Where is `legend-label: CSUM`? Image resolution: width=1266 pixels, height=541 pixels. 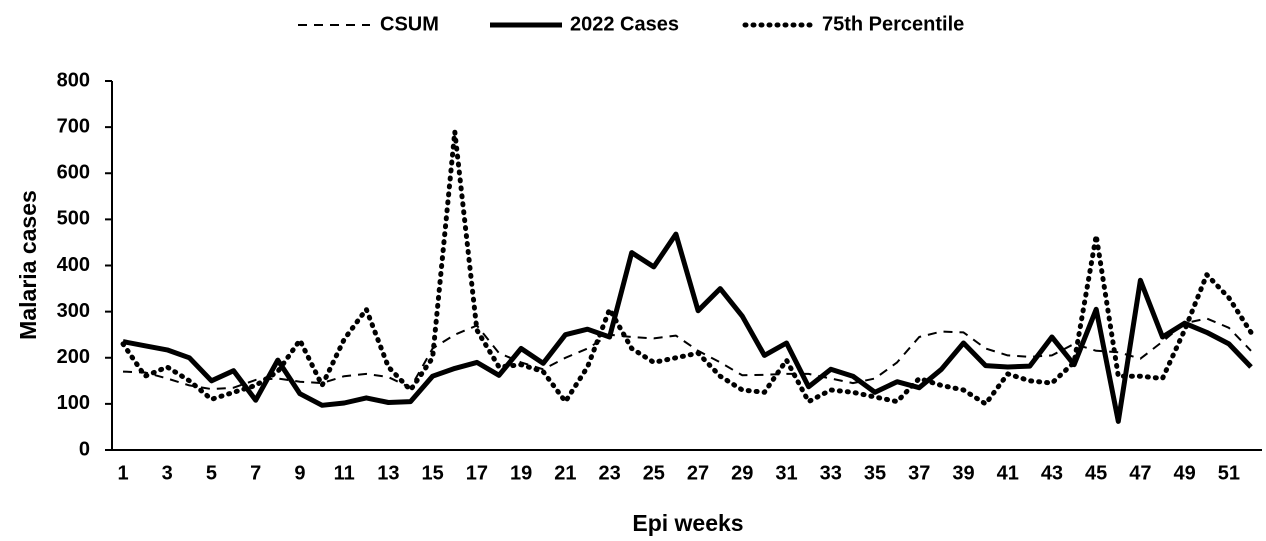
legend-label: CSUM is located at coordinates (409, 24).